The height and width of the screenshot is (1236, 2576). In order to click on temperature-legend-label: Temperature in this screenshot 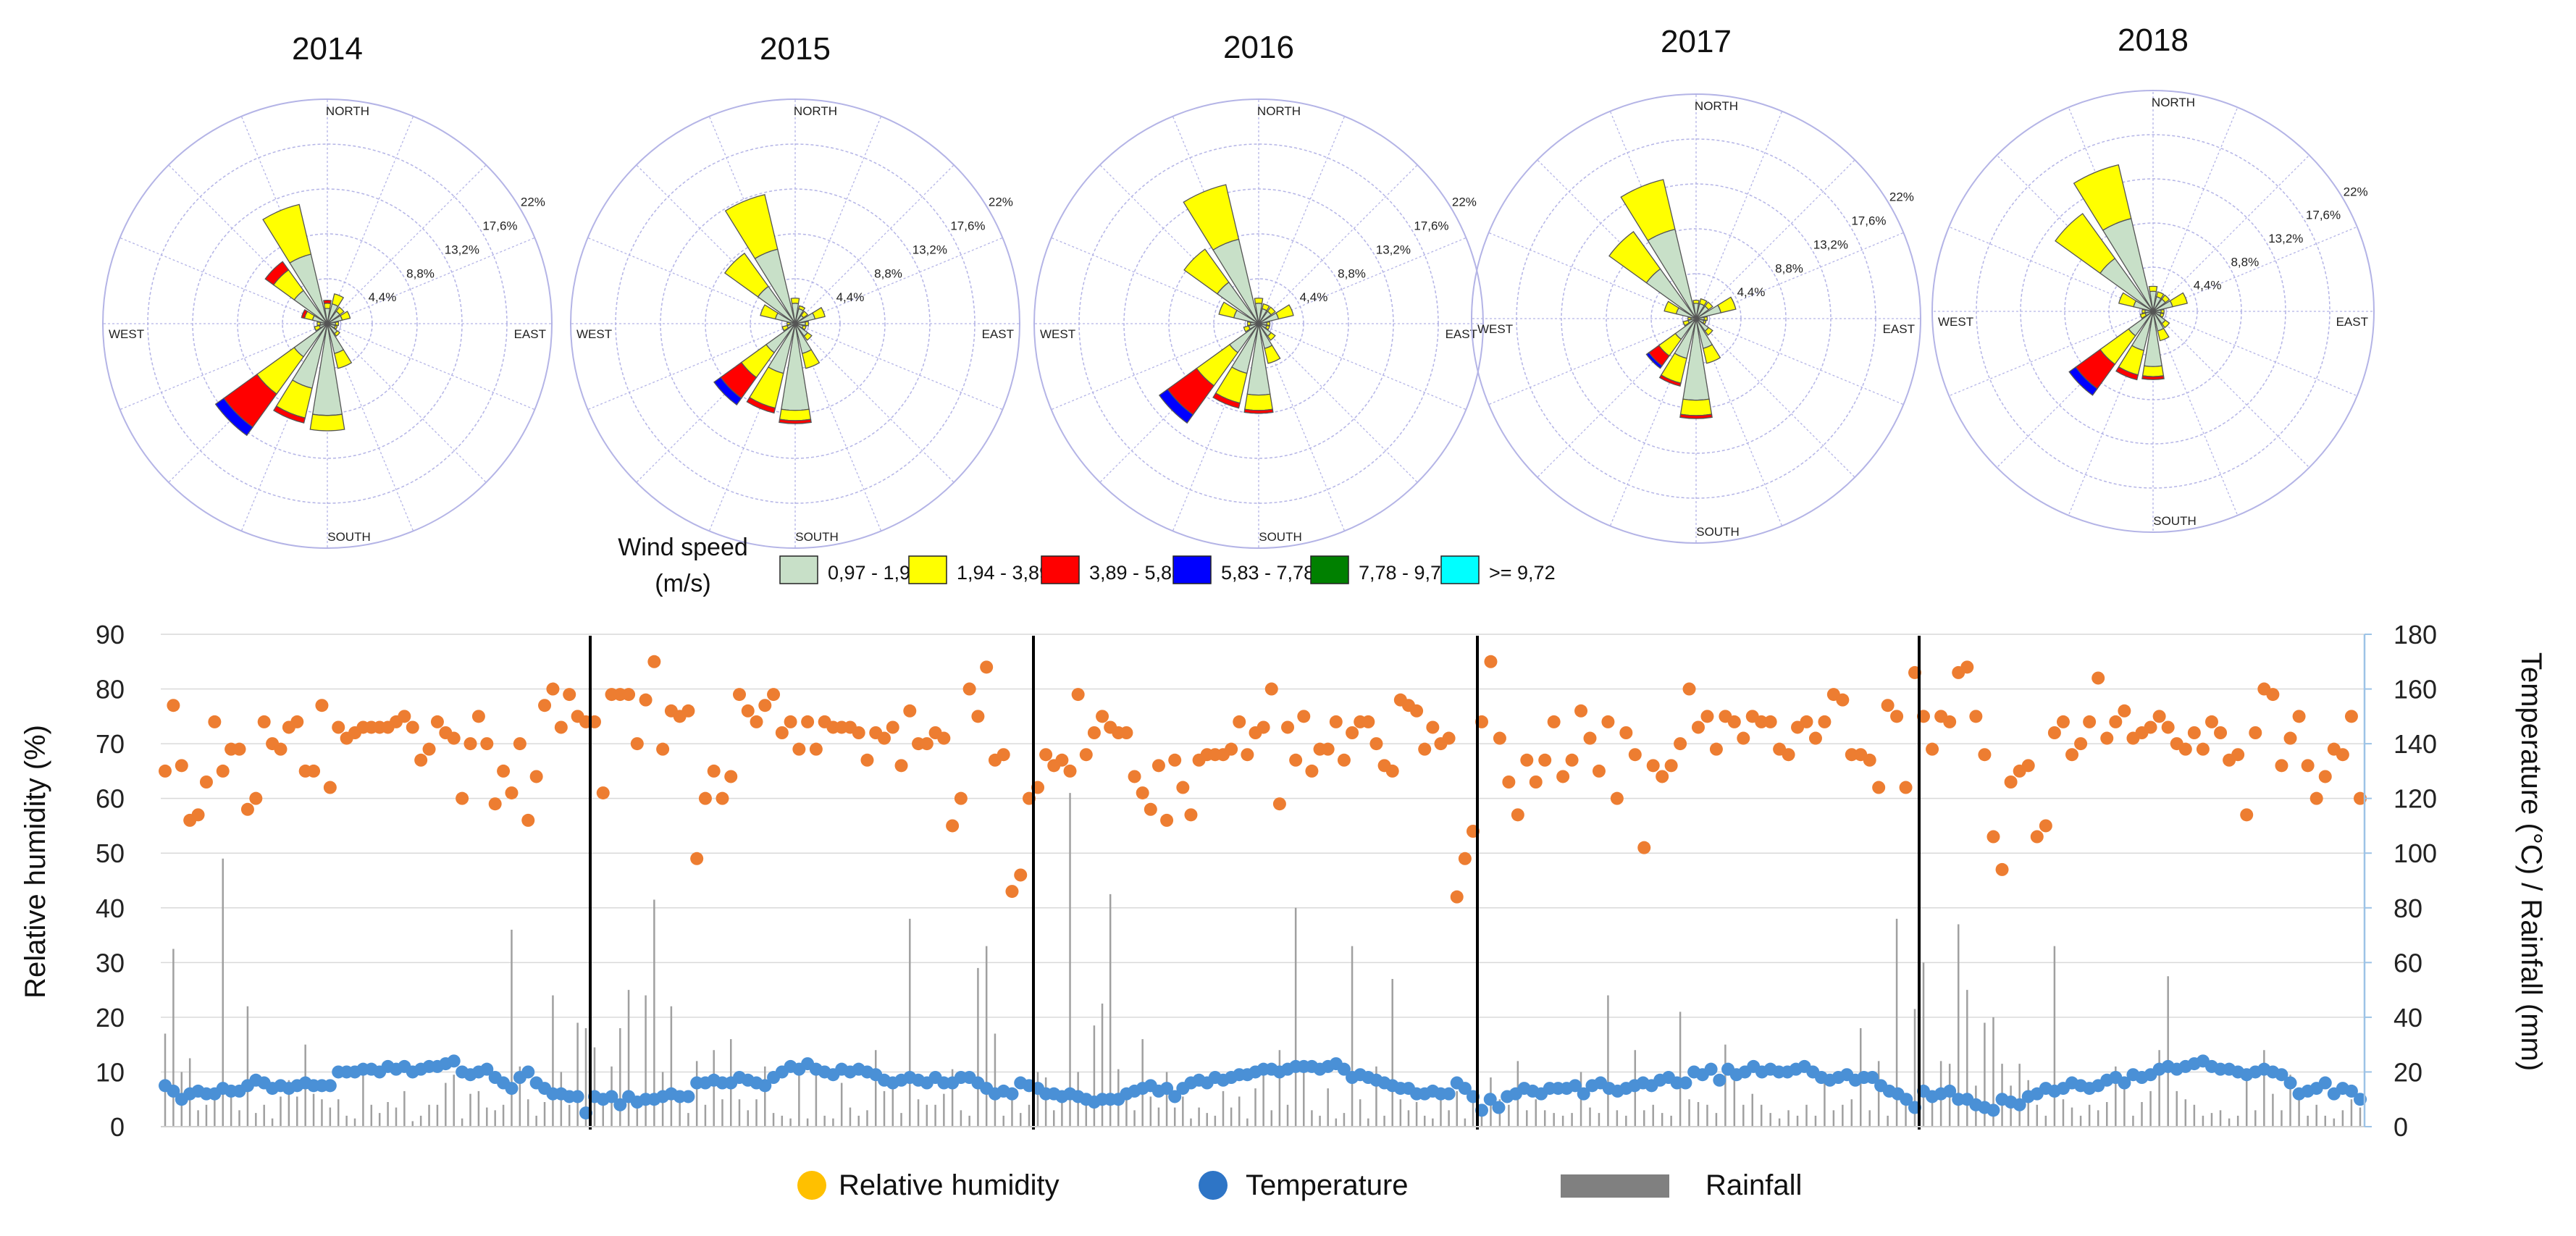, I will do `click(1327, 1185)`.